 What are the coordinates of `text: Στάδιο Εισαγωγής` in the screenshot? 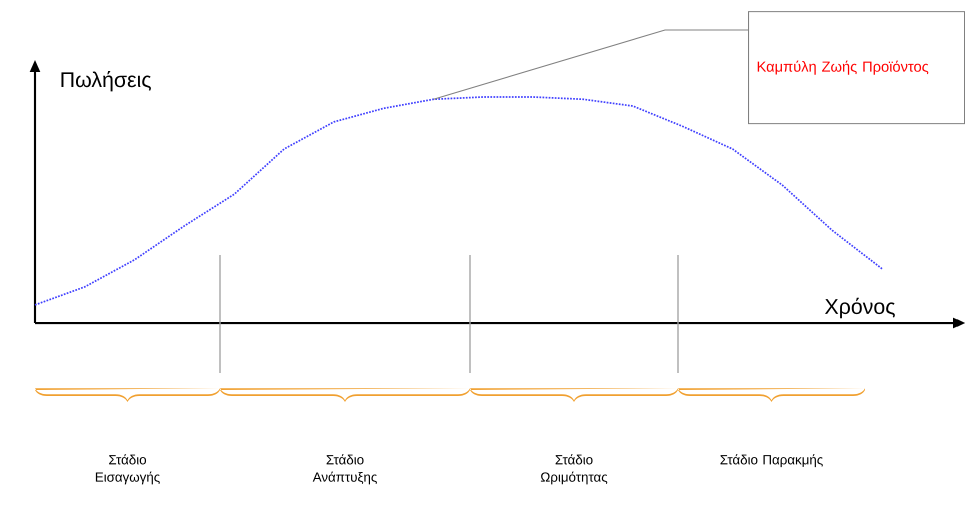 It's located at (128, 469).